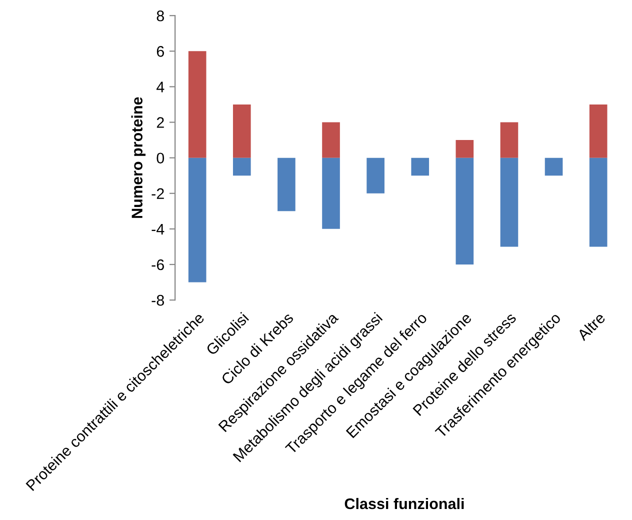 The width and height of the screenshot is (632, 520). Describe the element at coordinates (158, 229) in the screenshot. I see `y-tick-label: -4` at that location.